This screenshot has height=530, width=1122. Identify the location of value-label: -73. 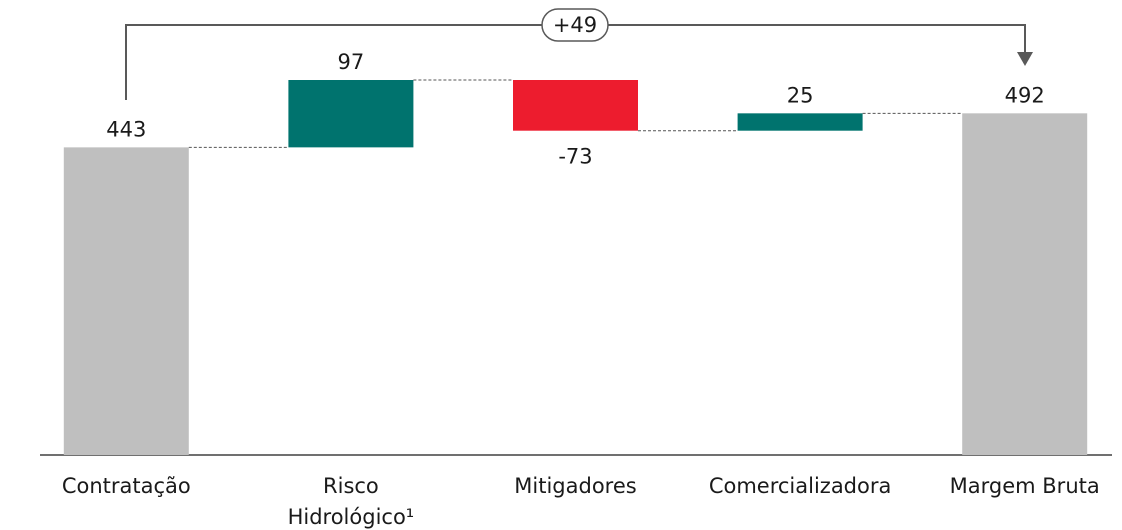
(575, 157).